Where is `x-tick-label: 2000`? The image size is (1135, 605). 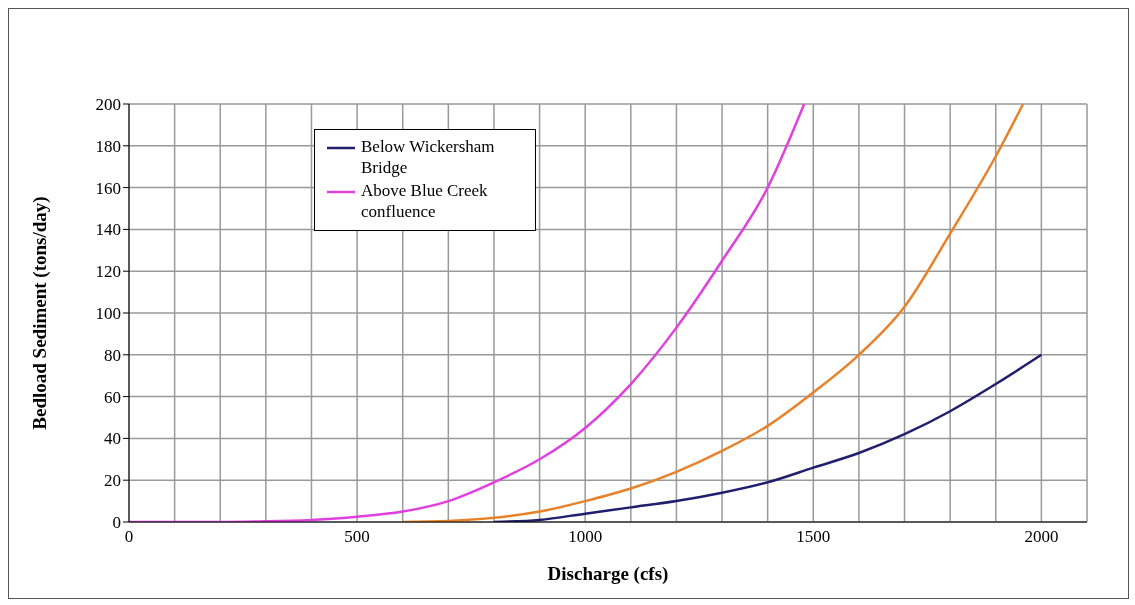
x-tick-label: 2000 is located at coordinates (1041, 537).